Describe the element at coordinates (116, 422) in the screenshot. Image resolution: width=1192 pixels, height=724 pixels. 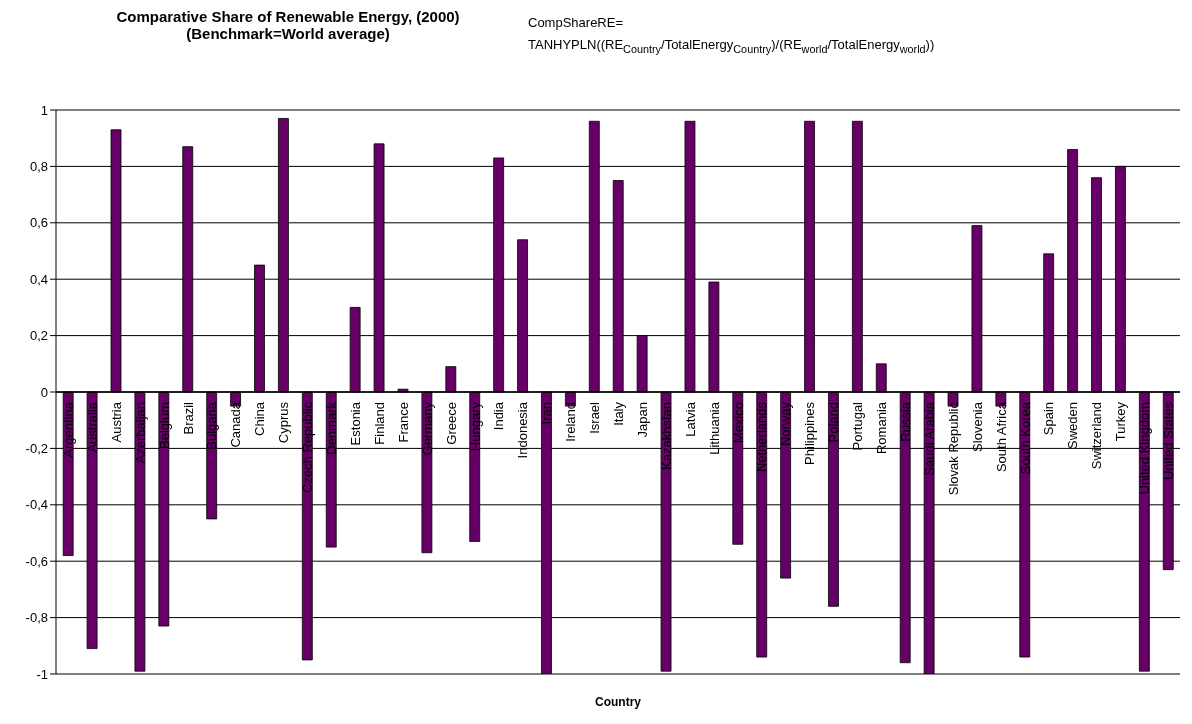
I see `x-tick-label: Austria` at that location.